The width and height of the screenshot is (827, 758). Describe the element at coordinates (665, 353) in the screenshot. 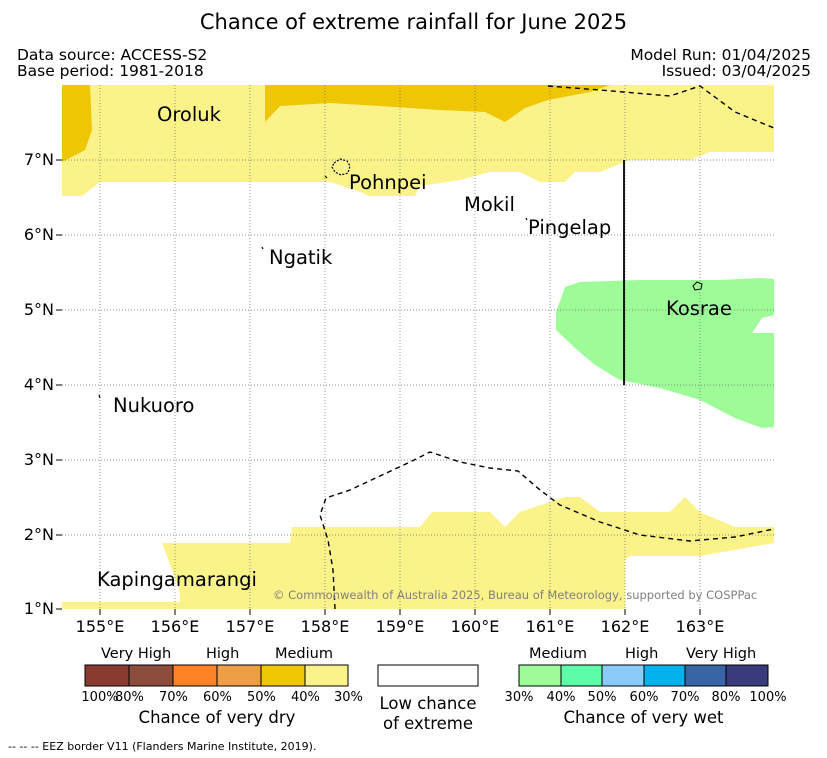

I see `wet-medium-region` at that location.